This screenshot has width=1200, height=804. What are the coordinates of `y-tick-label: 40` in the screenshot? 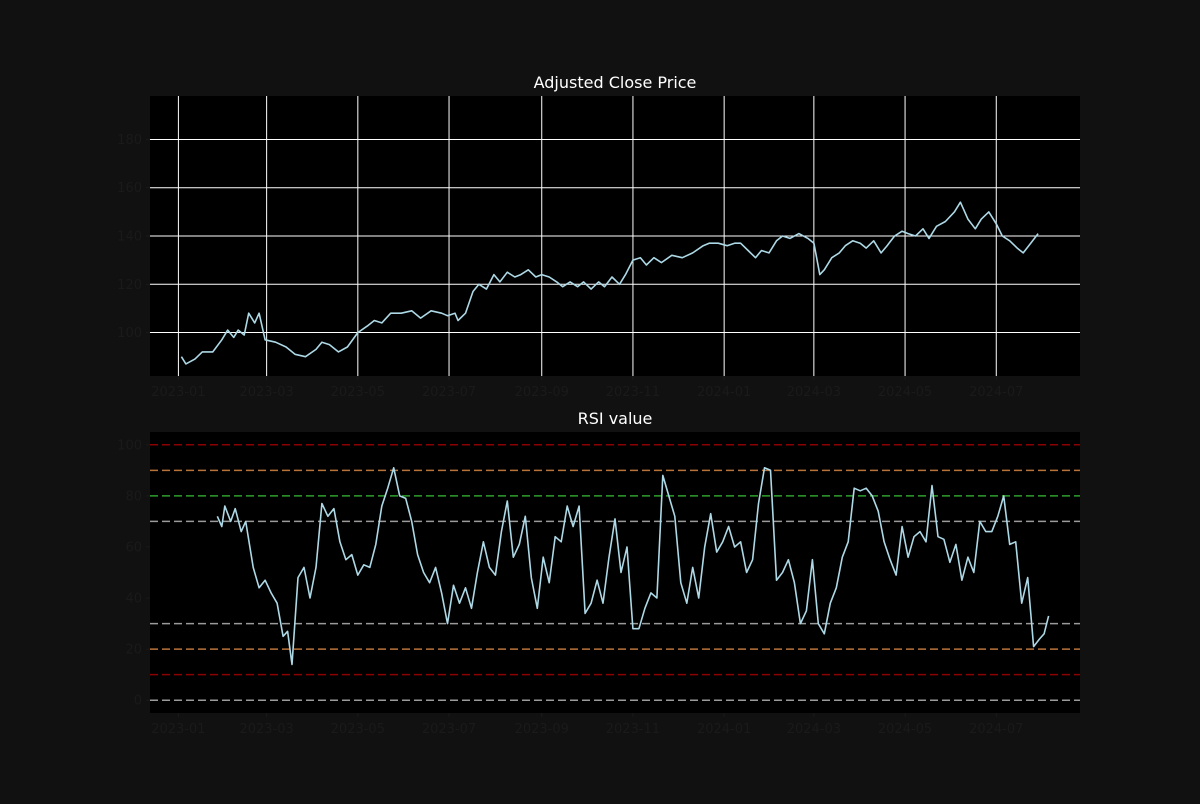 It's located at (133, 599).